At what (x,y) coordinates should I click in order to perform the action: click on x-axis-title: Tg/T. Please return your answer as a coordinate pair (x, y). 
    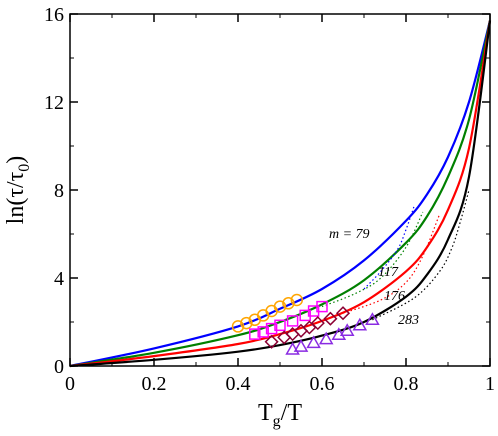
    Looking at the image, I should click on (280, 415).